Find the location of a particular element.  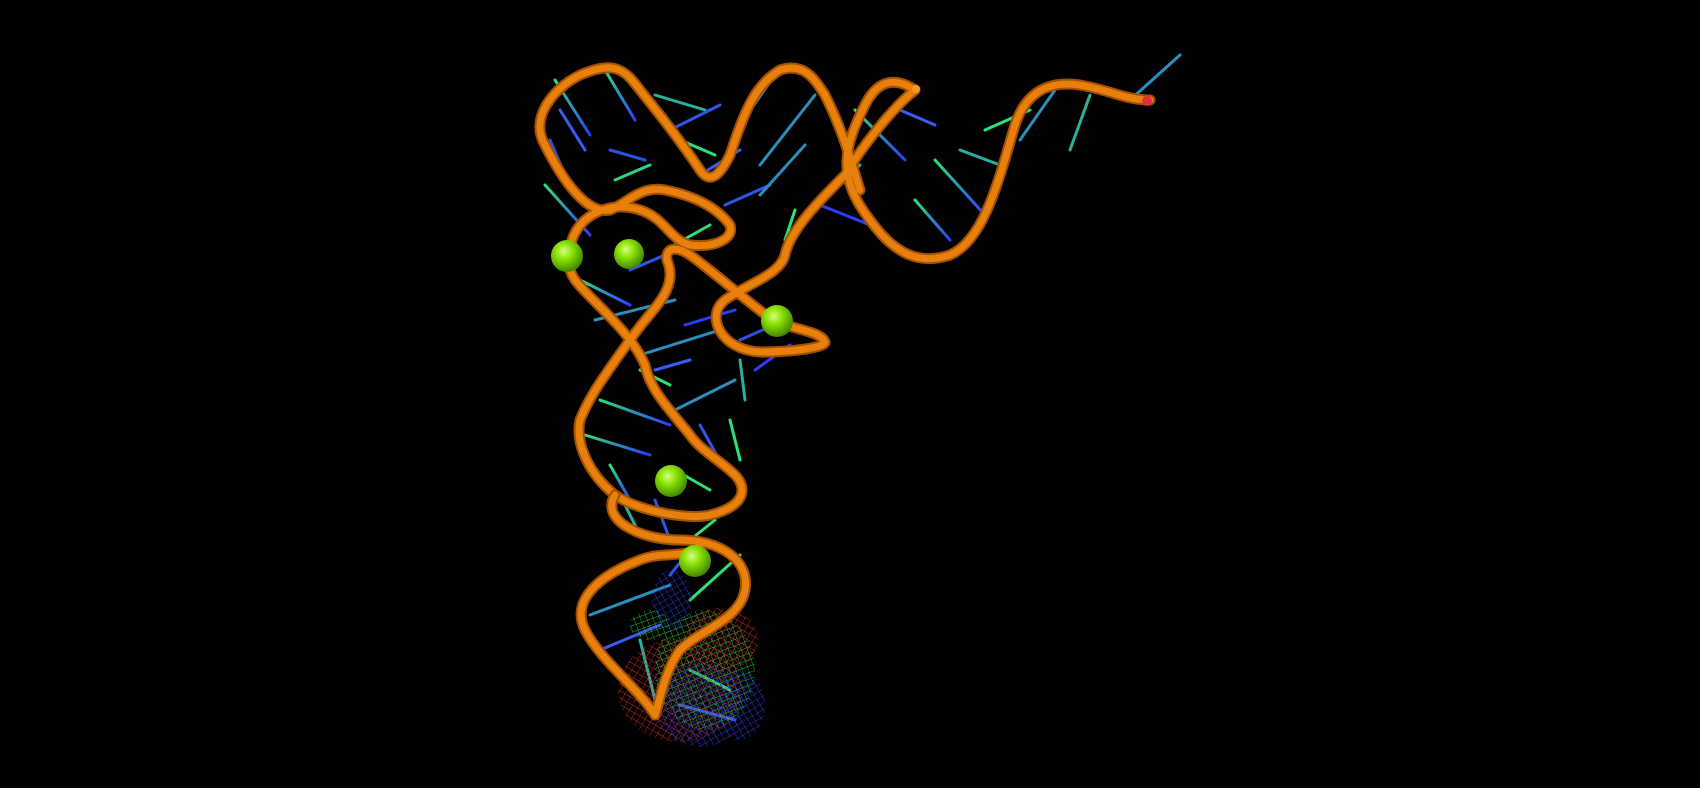

ligand-mesh-surface is located at coordinates (691, 658).